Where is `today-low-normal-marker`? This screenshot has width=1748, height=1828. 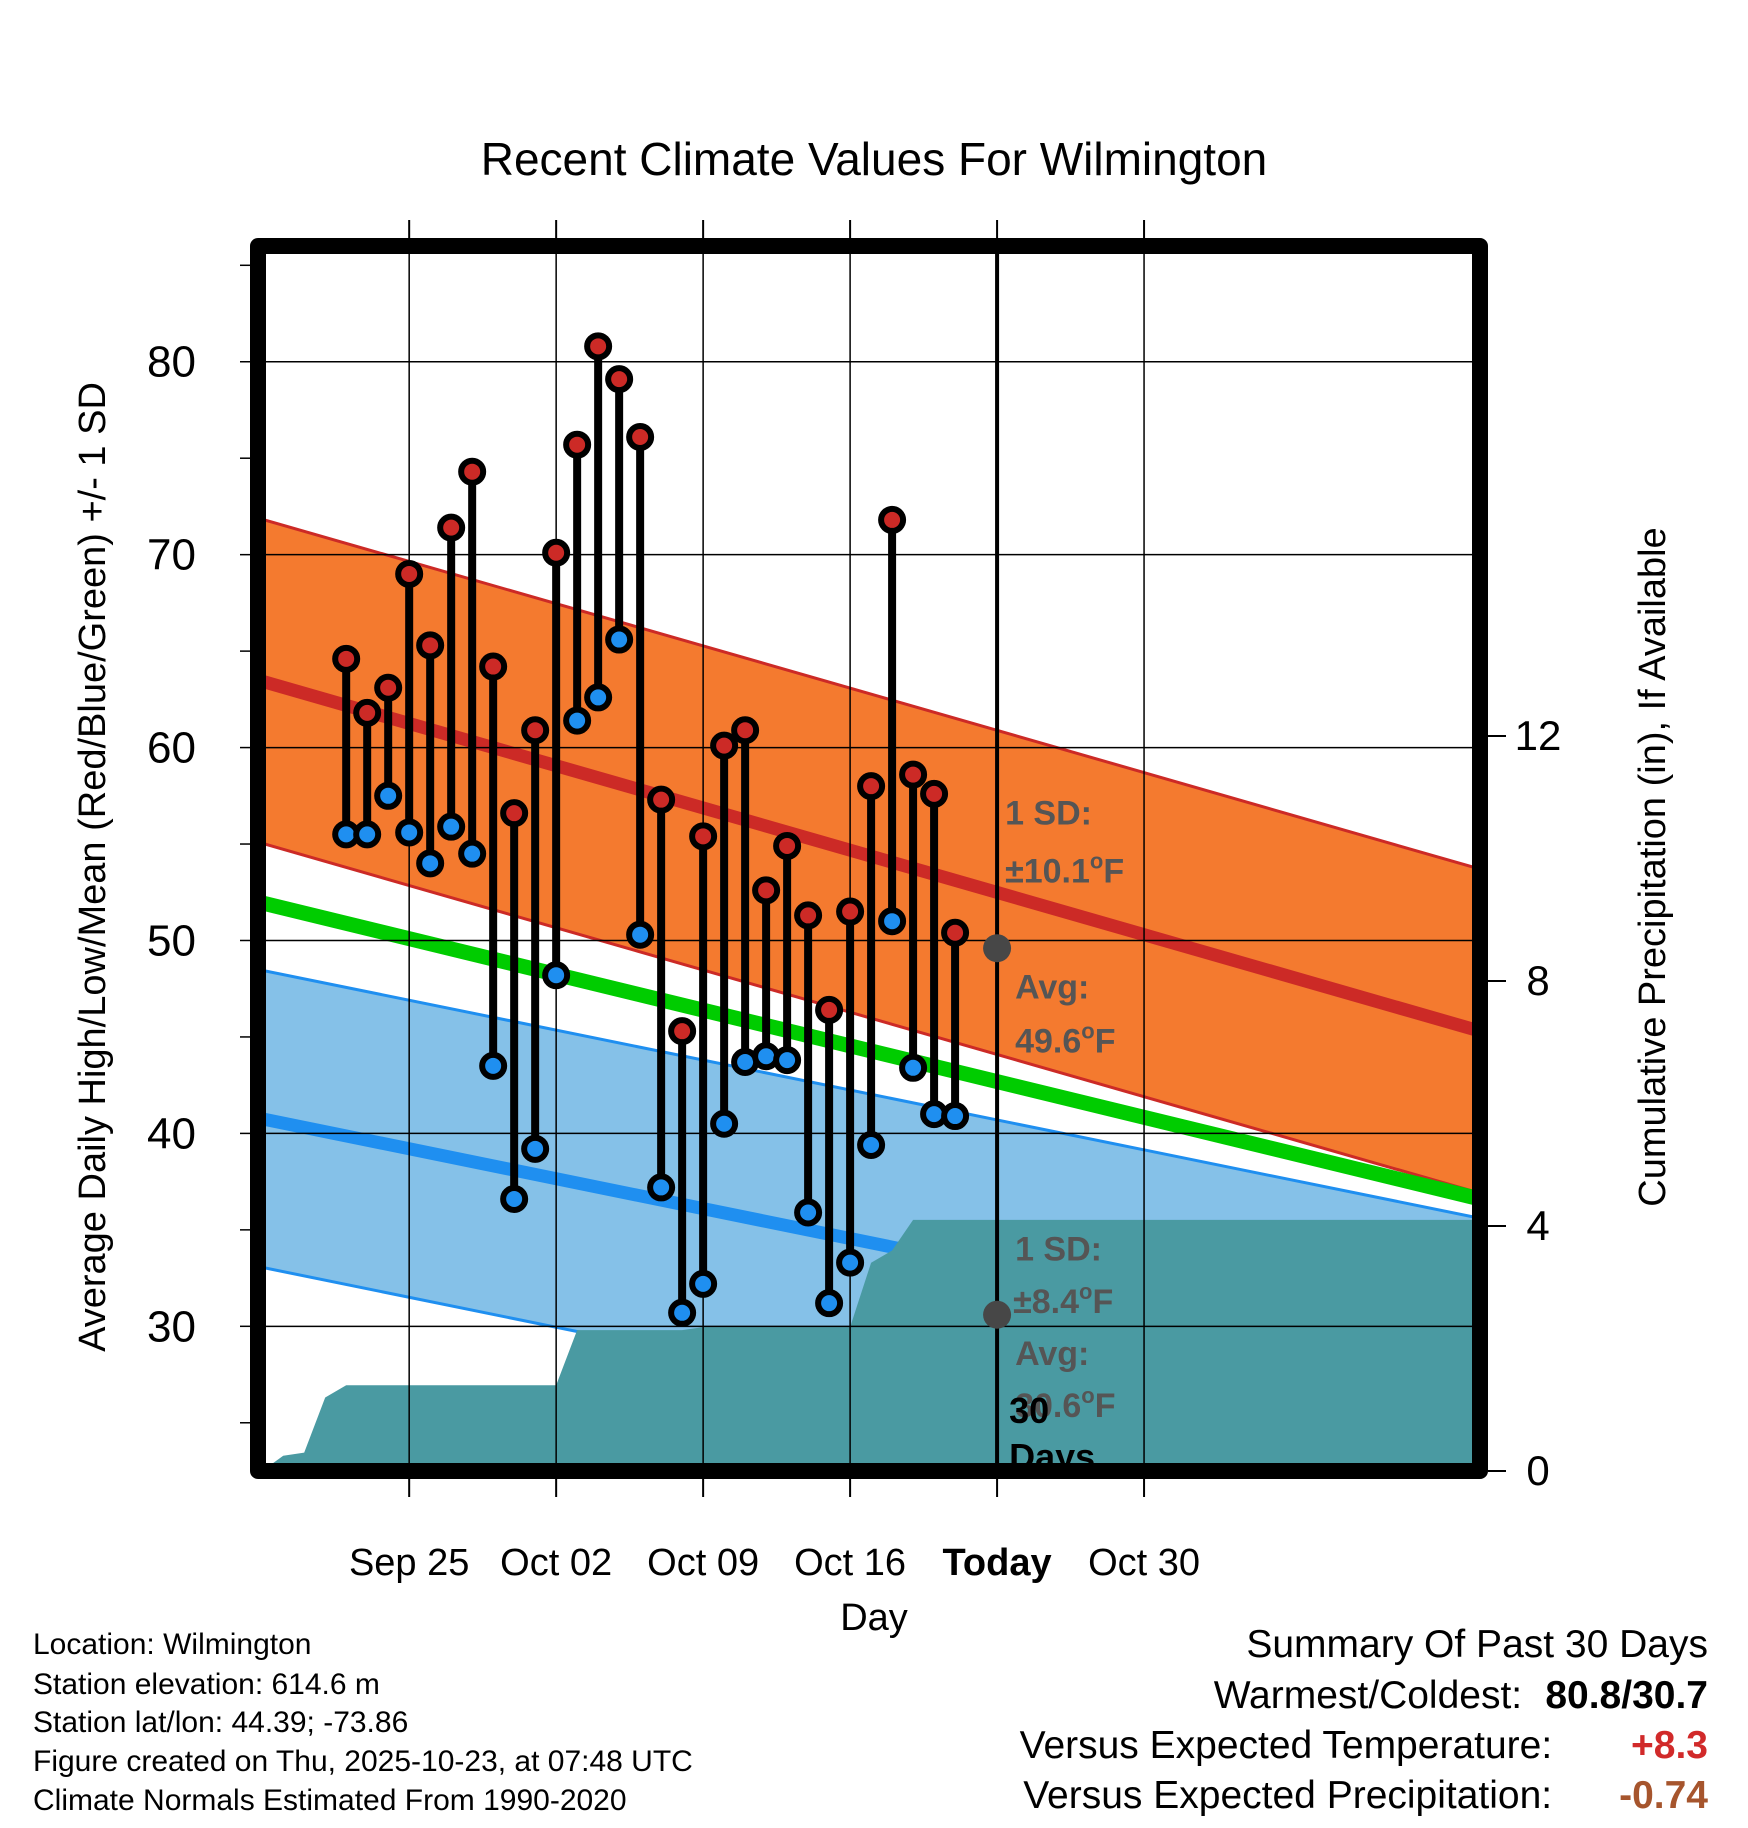 today-low-normal-marker is located at coordinates (997, 1314).